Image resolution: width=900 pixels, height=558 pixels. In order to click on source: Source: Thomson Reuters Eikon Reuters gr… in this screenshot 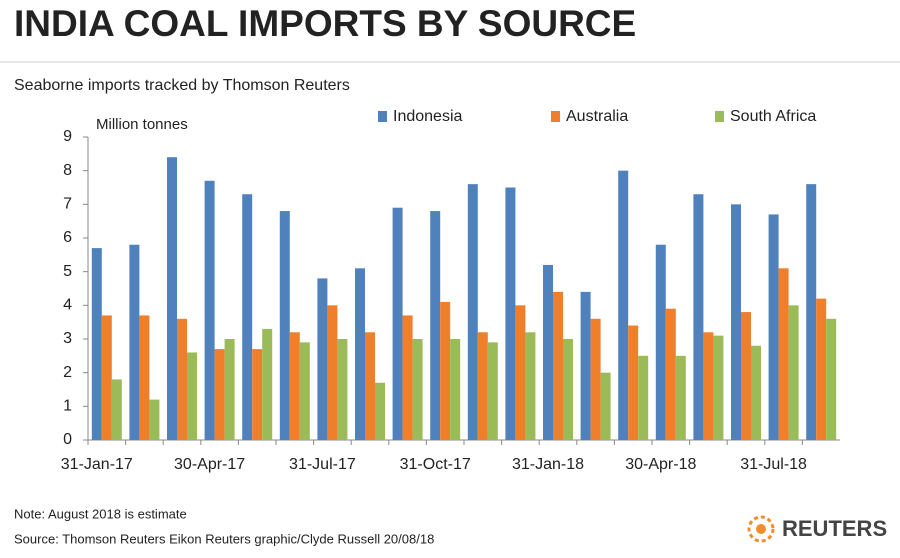, I will do `click(224, 538)`.